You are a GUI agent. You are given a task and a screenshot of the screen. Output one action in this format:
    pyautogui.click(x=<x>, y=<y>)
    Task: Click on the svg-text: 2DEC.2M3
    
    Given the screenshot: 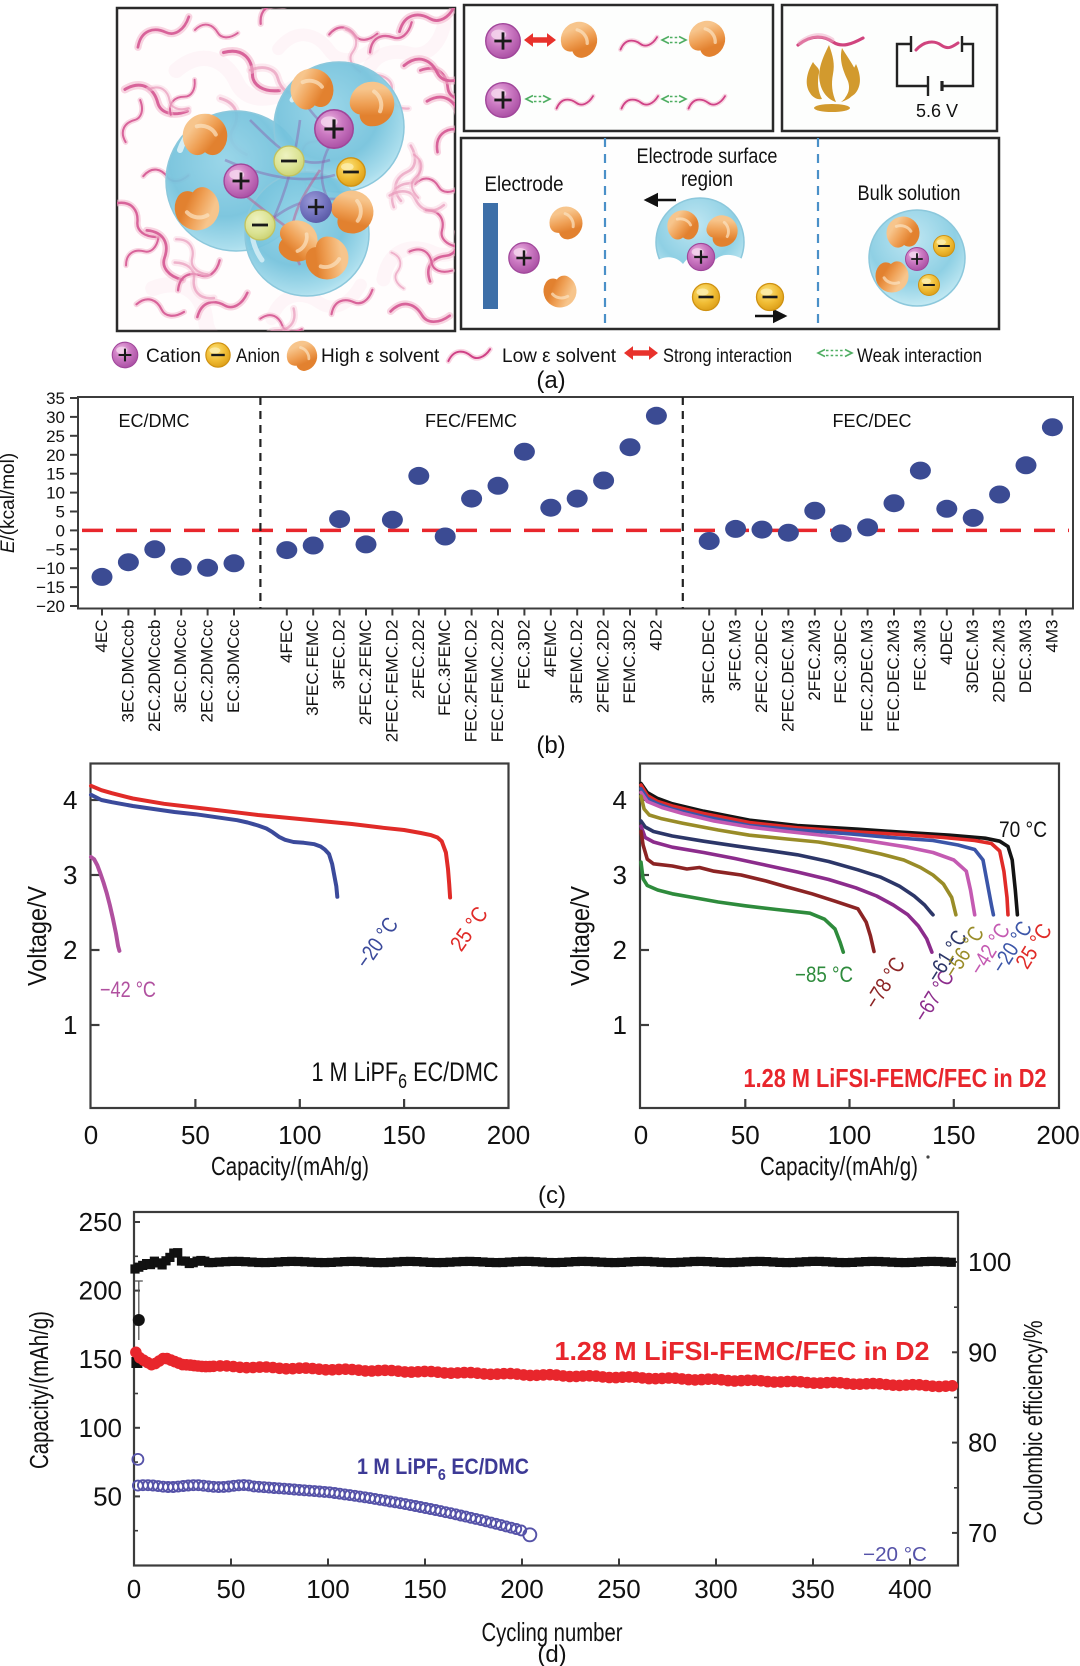 What is the action you would take?
    pyautogui.click(x=999, y=661)
    